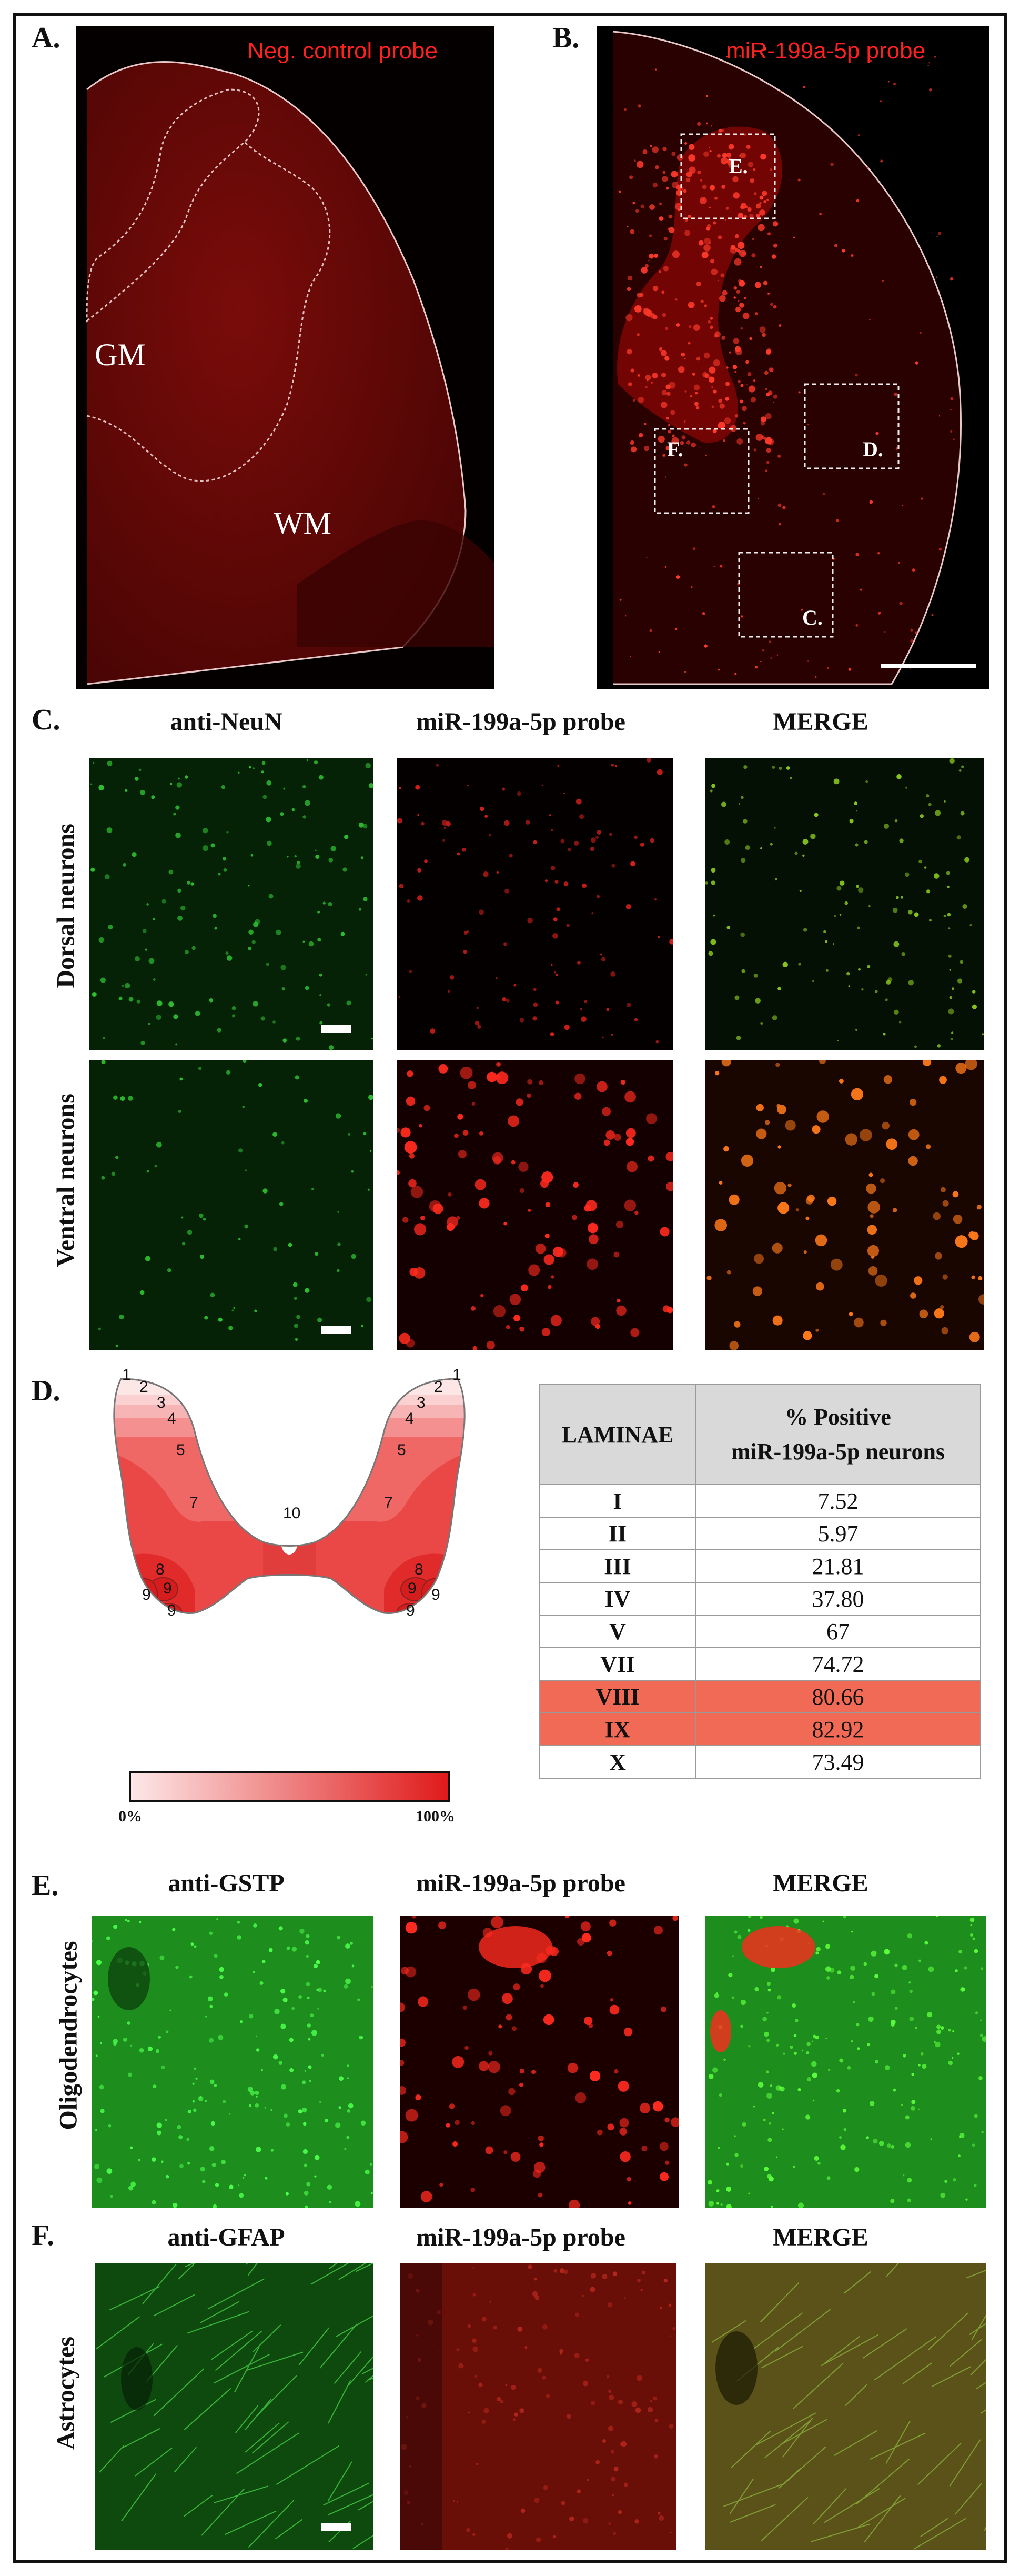 Image resolution: width=1020 pixels, height=2576 pixels. I want to click on table-cell-lamina: III, so click(617, 1566).